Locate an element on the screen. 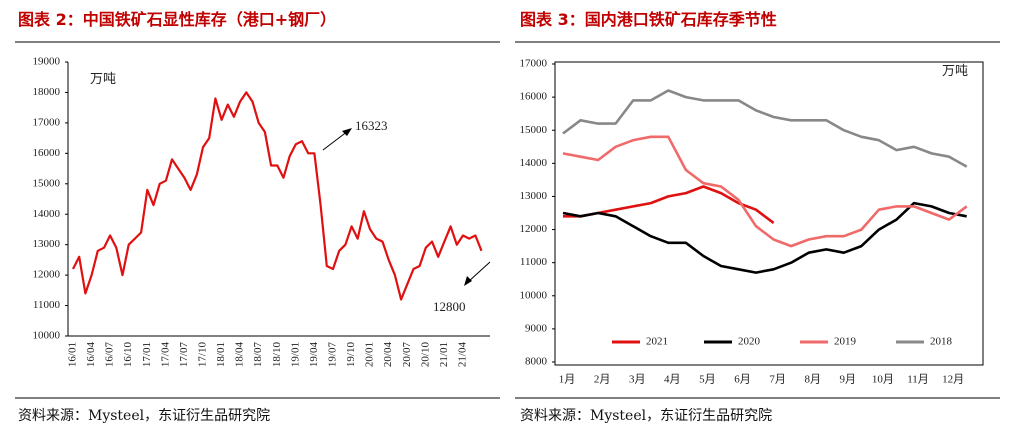 Image resolution: width=1014 pixels, height=437 pixels. x-tick-label: 17/01 is located at coordinates (147, 354).